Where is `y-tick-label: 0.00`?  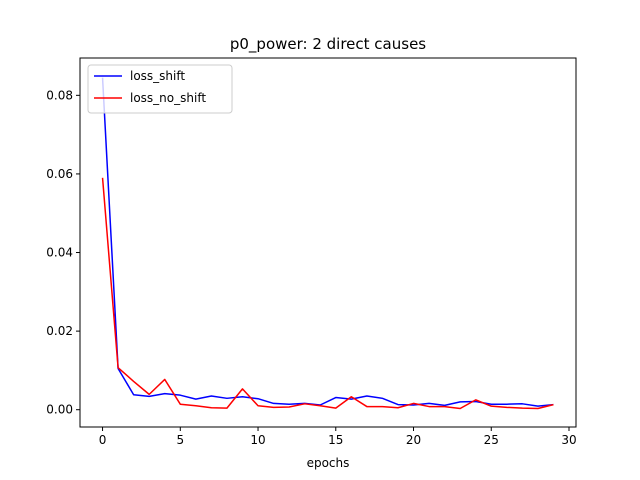 y-tick-label: 0.00 is located at coordinates (59, 410).